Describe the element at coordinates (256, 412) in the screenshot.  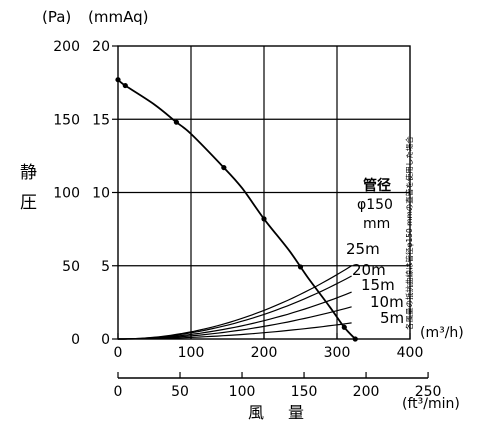
I see `x-label-char-1: 風` at that location.